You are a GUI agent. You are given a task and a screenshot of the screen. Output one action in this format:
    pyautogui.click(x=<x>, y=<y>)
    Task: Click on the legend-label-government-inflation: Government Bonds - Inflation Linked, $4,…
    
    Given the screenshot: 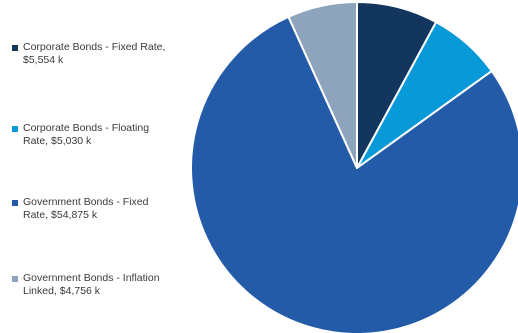 What is the action you would take?
    pyautogui.click(x=91, y=284)
    